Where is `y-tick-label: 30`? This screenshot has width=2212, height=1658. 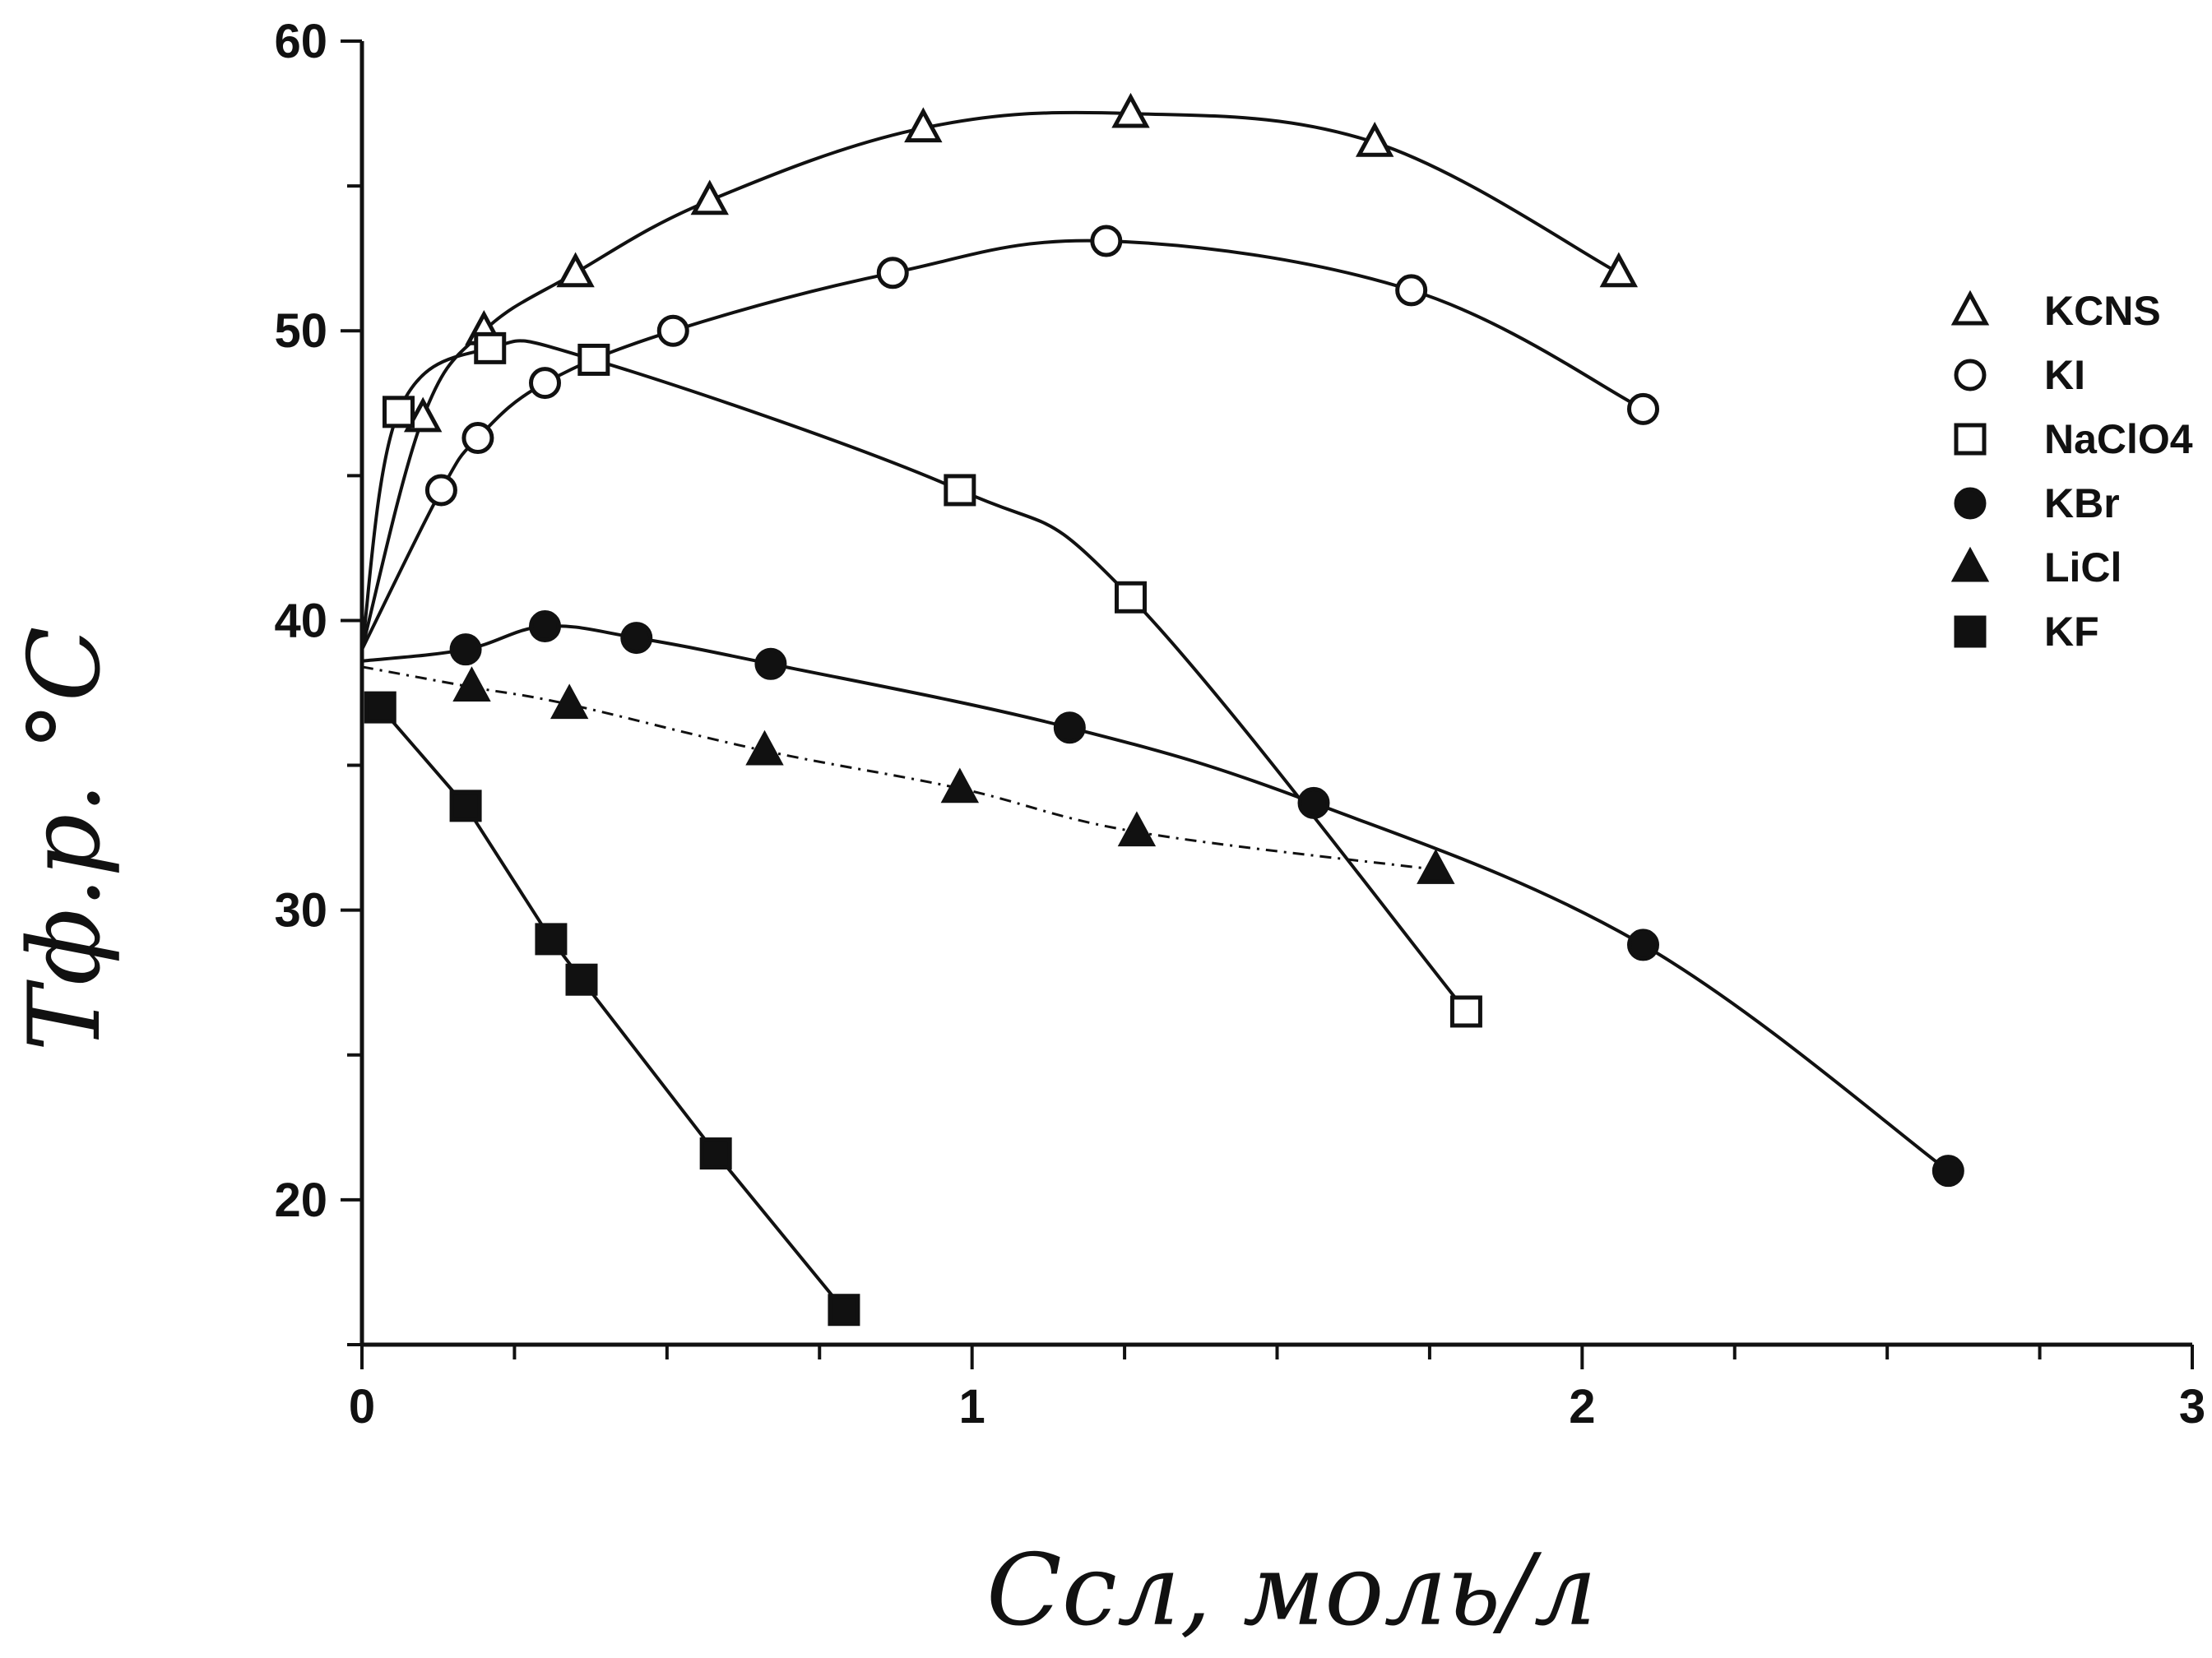 y-tick-label: 30 is located at coordinates (301, 911).